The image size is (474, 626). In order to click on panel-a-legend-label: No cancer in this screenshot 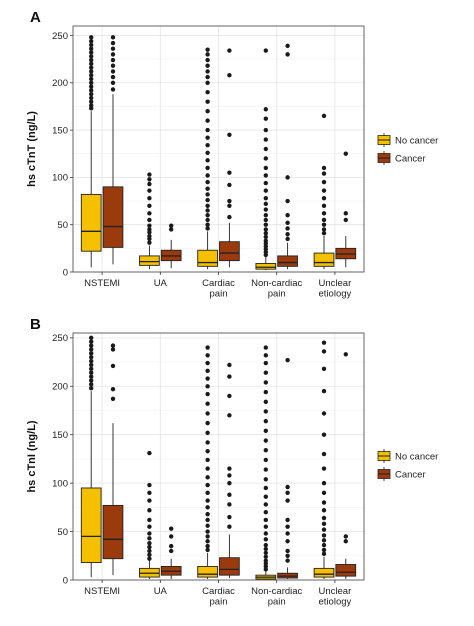, I will do `click(416, 140)`.